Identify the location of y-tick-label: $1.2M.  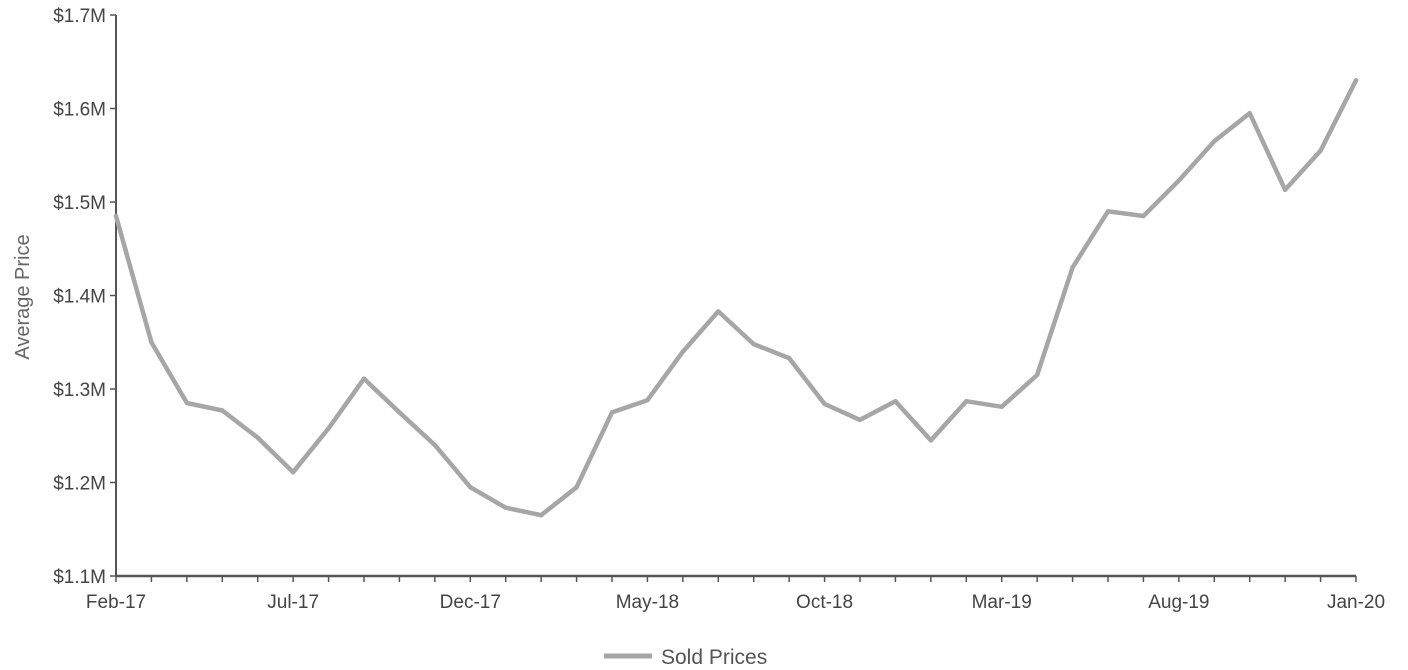
(79, 484).